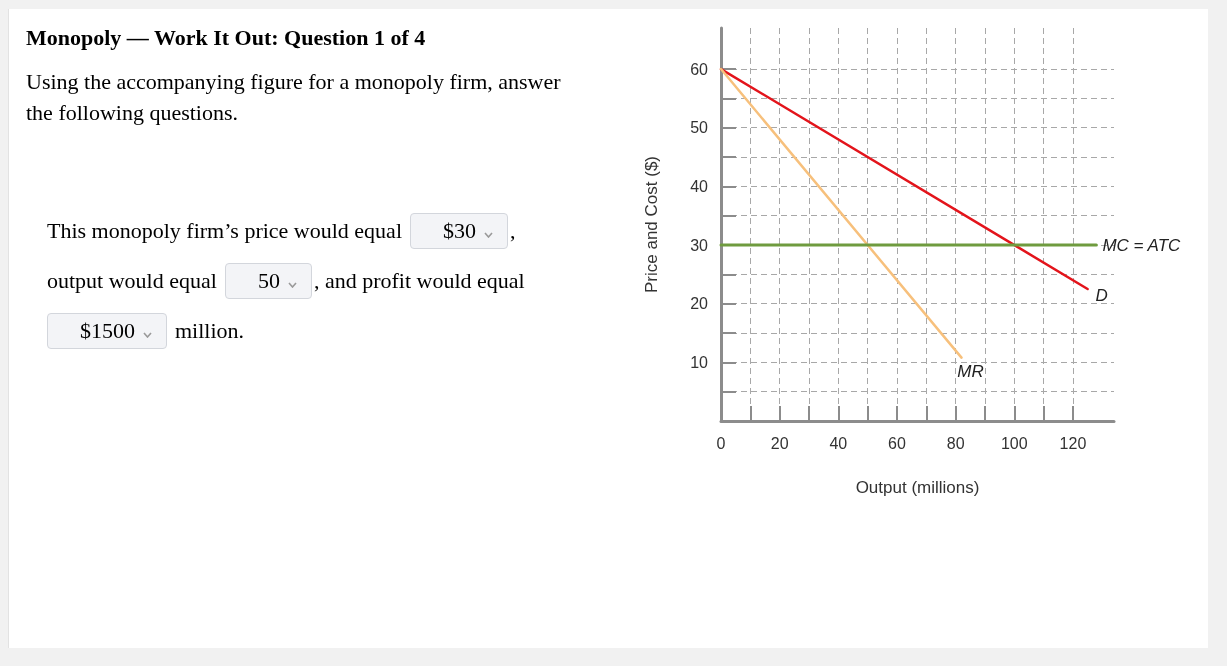  What do you see at coordinates (224, 231) in the screenshot?
I see `text: This monopoly firm’s price would equal` at bounding box center [224, 231].